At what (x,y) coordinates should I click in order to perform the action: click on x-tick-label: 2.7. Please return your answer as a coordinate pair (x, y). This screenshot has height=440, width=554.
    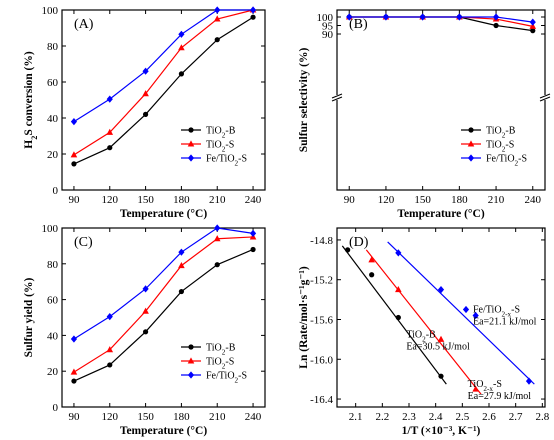
    Looking at the image, I should click on (516, 417).